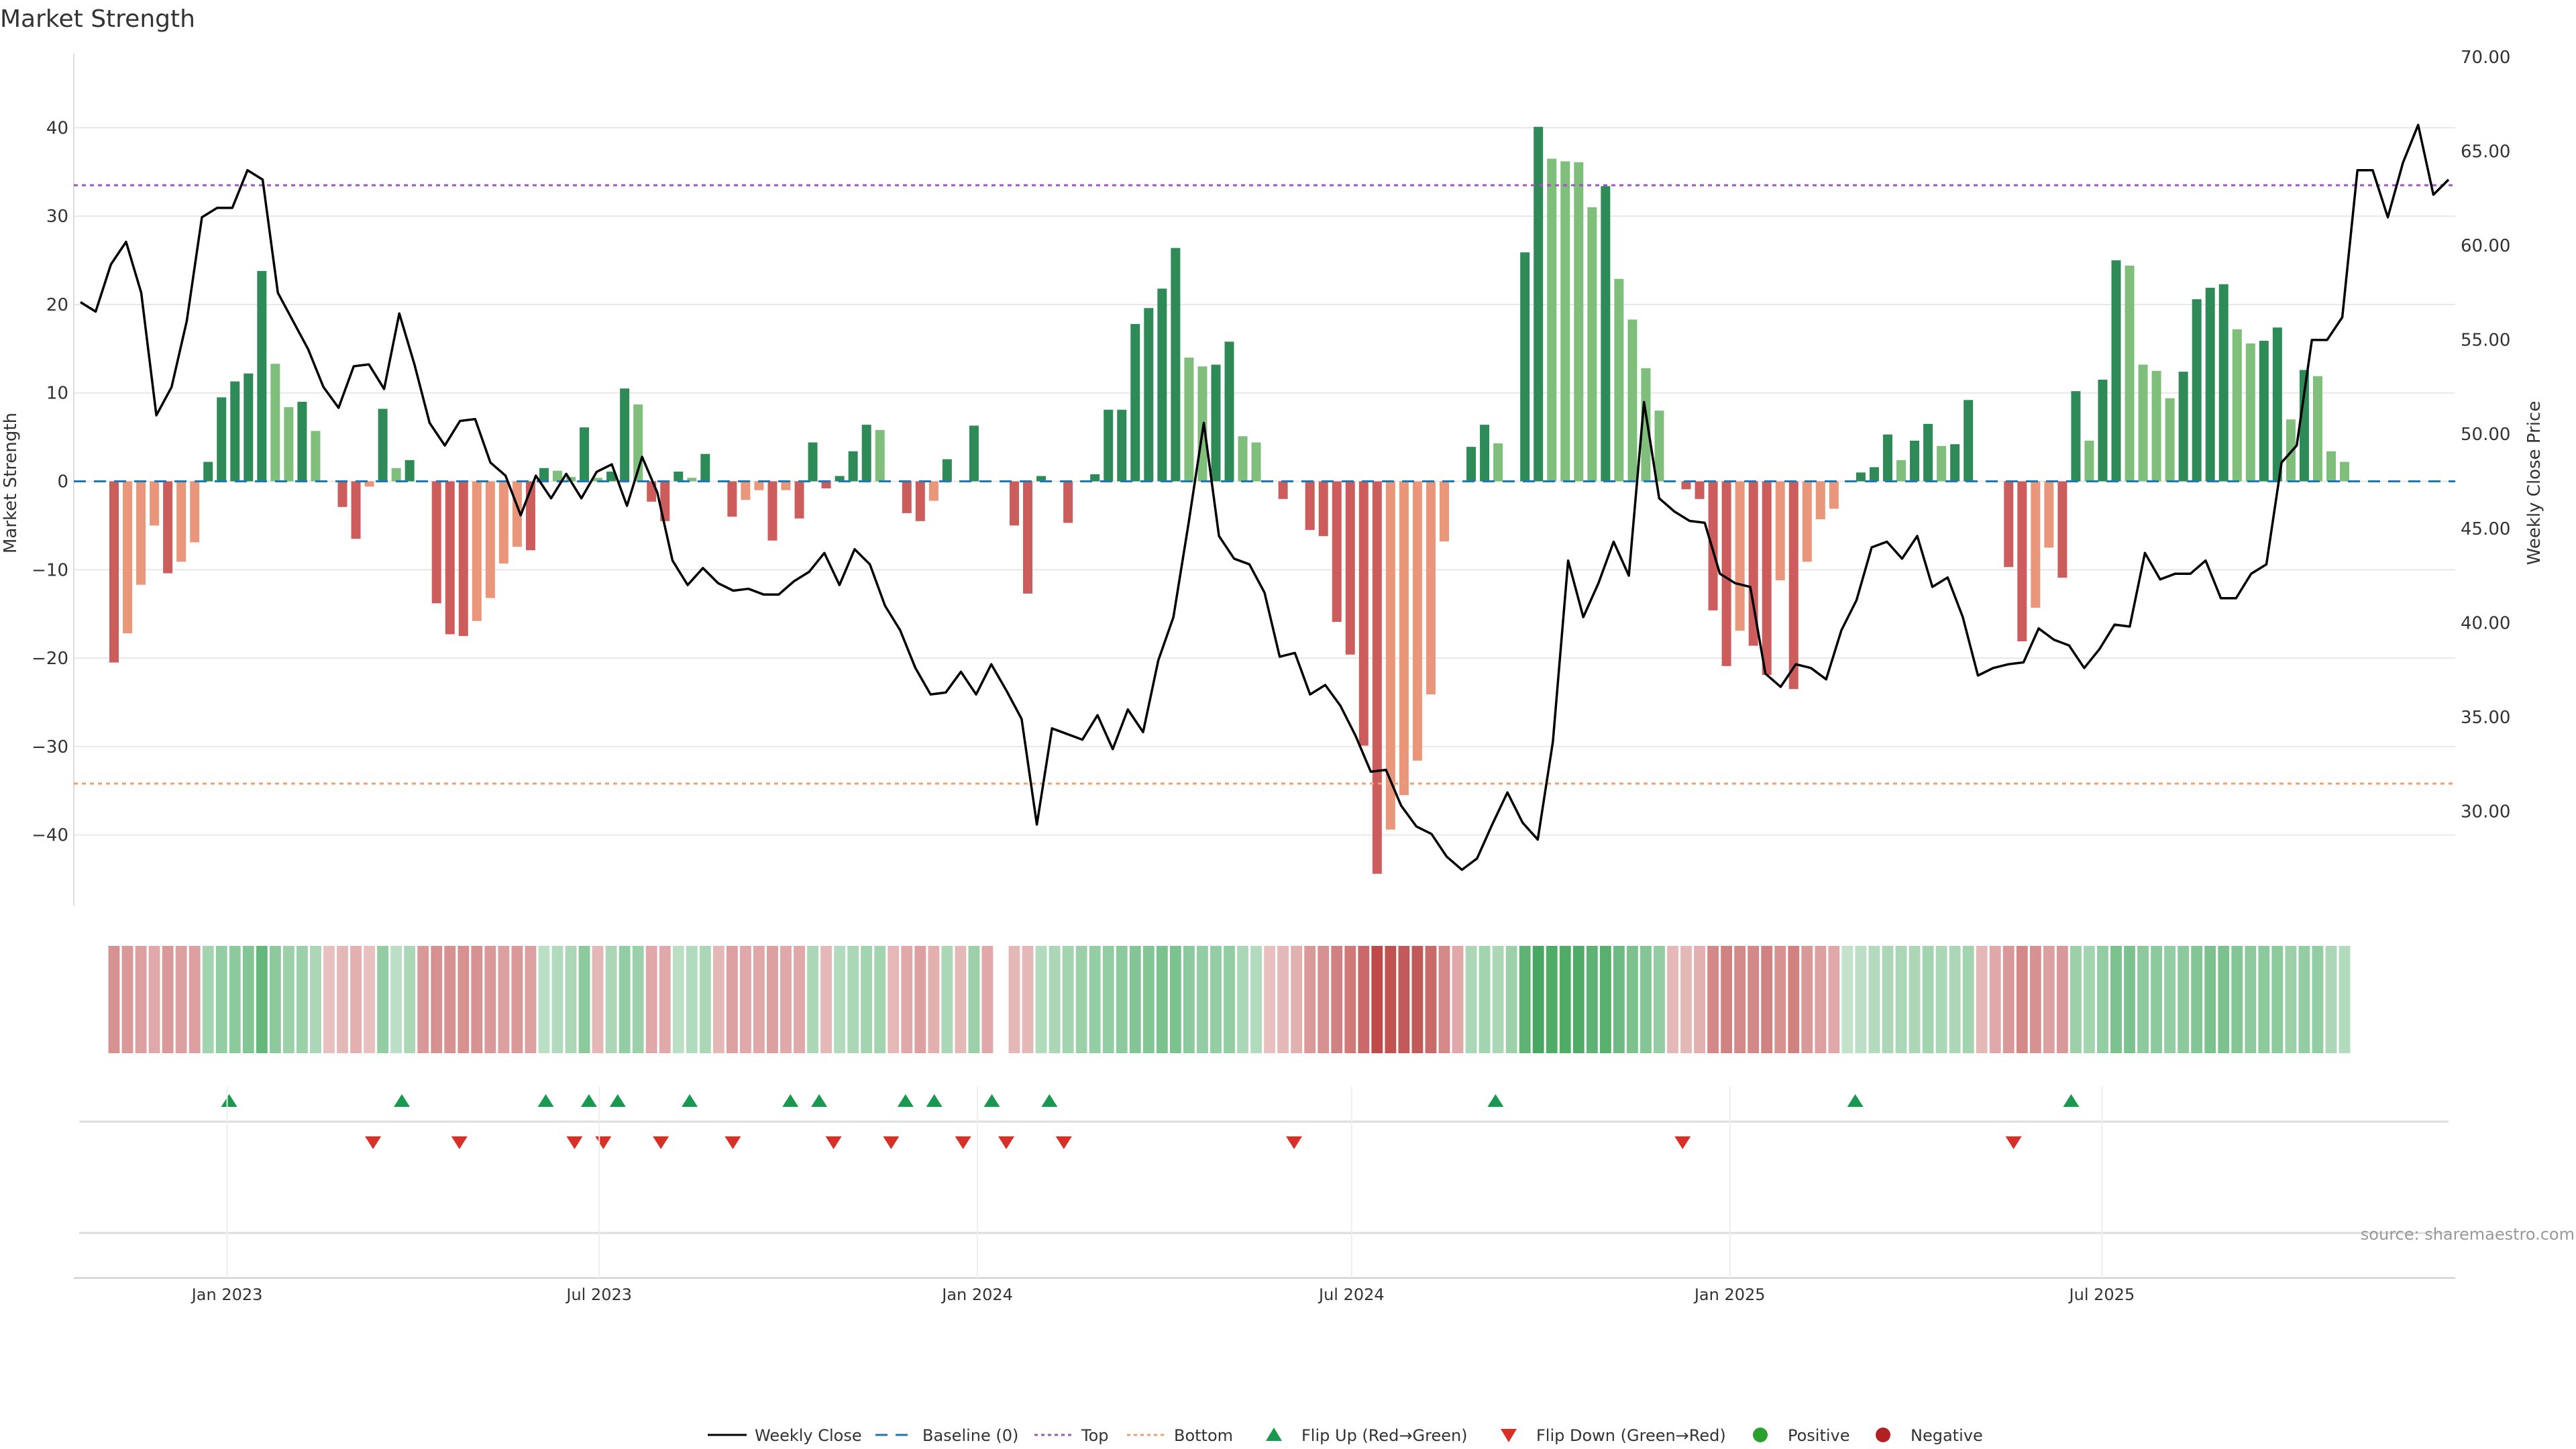  What do you see at coordinates (11, 483) in the screenshot?
I see `left-axis-label: Market Strength` at bounding box center [11, 483].